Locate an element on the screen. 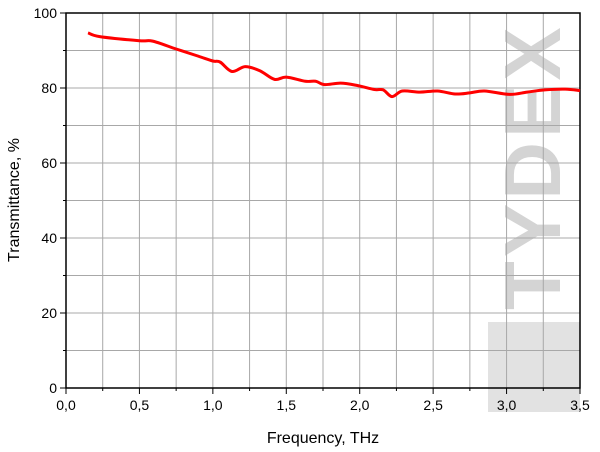 Image resolution: width=600 pixels, height=452 pixels. y-axis-label: Transmittance, % is located at coordinates (14, 200).